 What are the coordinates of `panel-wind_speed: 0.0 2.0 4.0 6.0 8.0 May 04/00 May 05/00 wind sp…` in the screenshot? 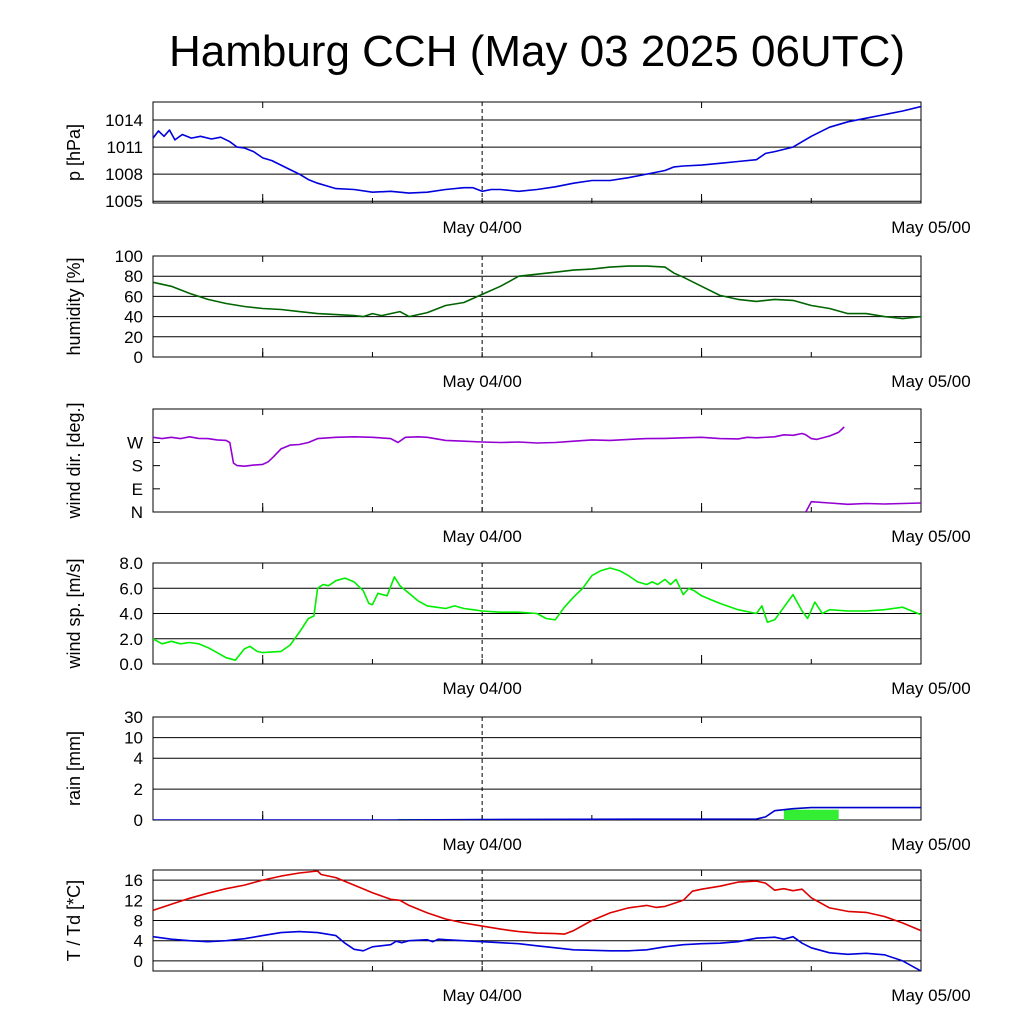 It's located at (517, 626).